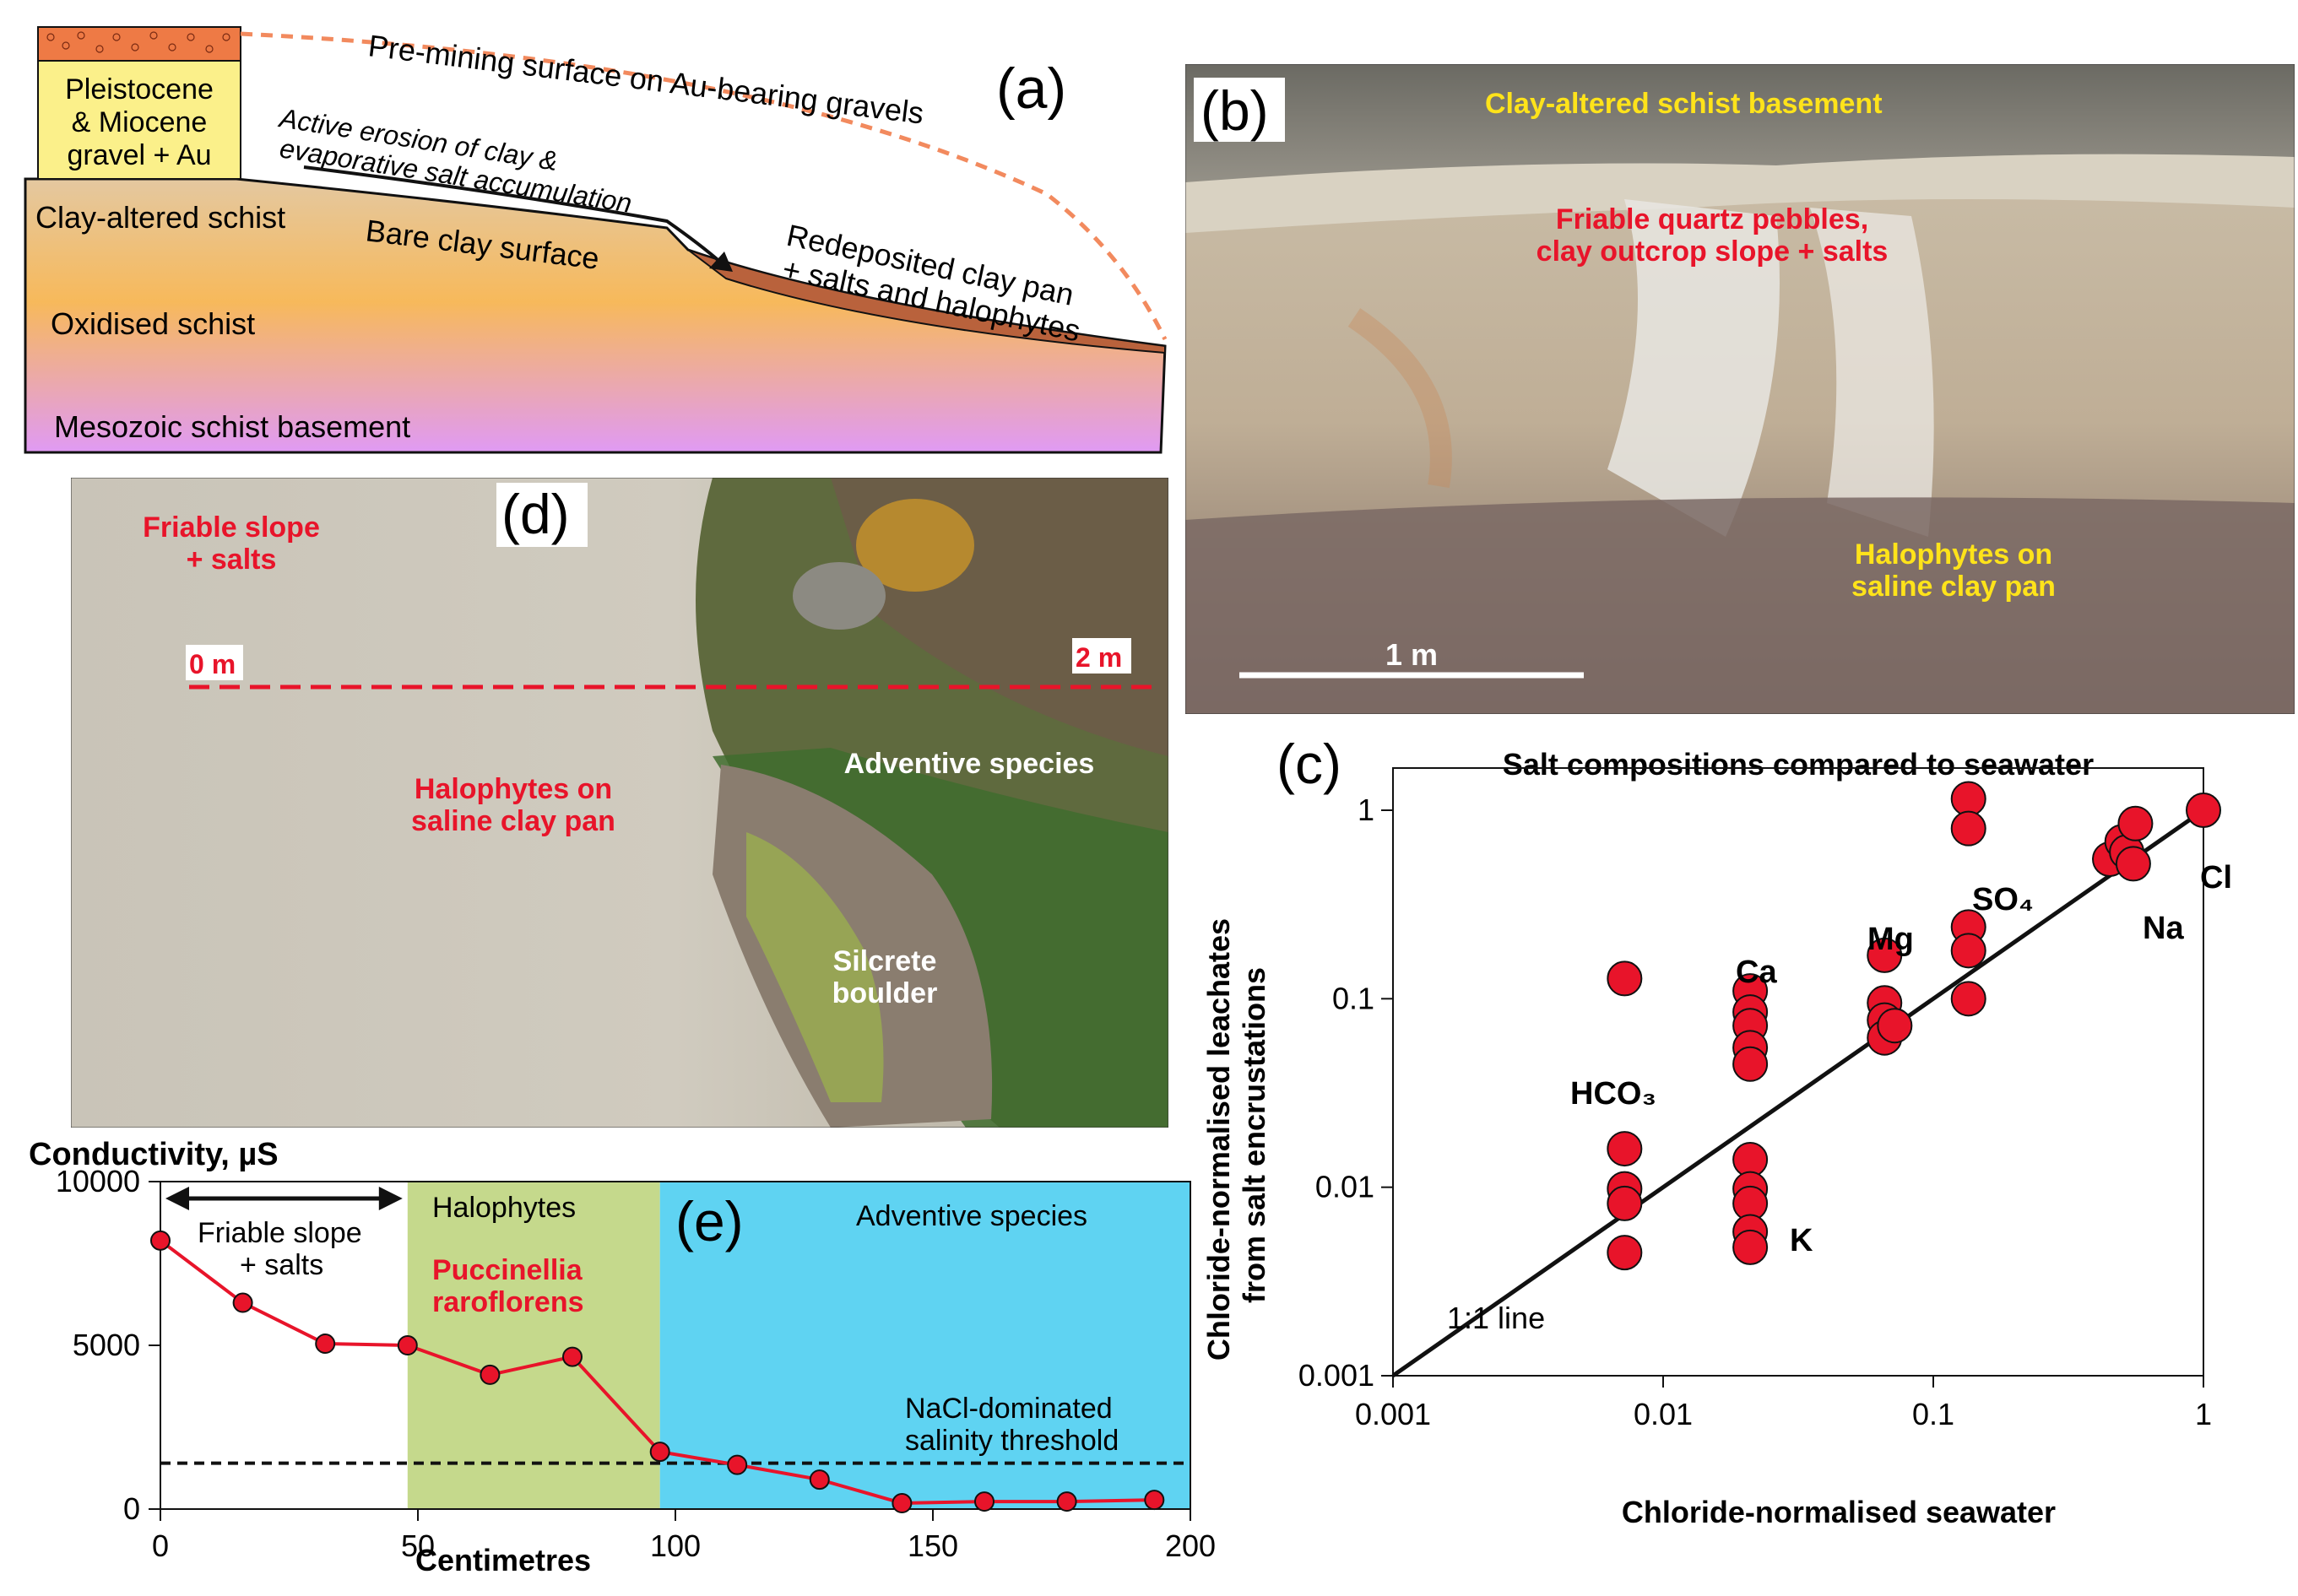 The image size is (2298, 1596). I want to click on panel-c-letter: (c), so click(1308, 764).